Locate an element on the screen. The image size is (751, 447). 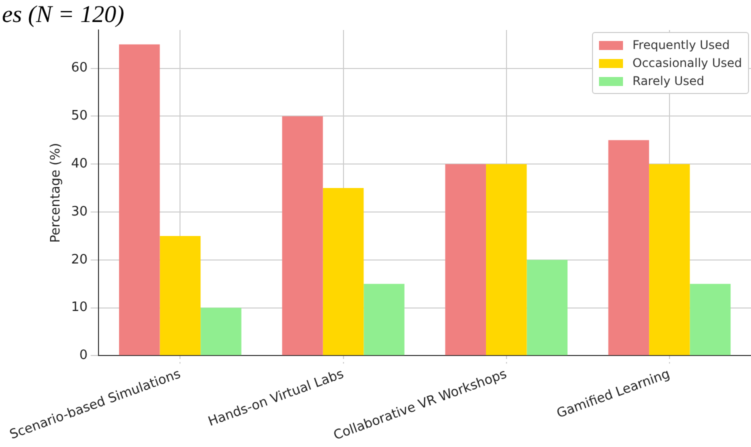
y-tick-label: 10 is located at coordinates (79, 308).